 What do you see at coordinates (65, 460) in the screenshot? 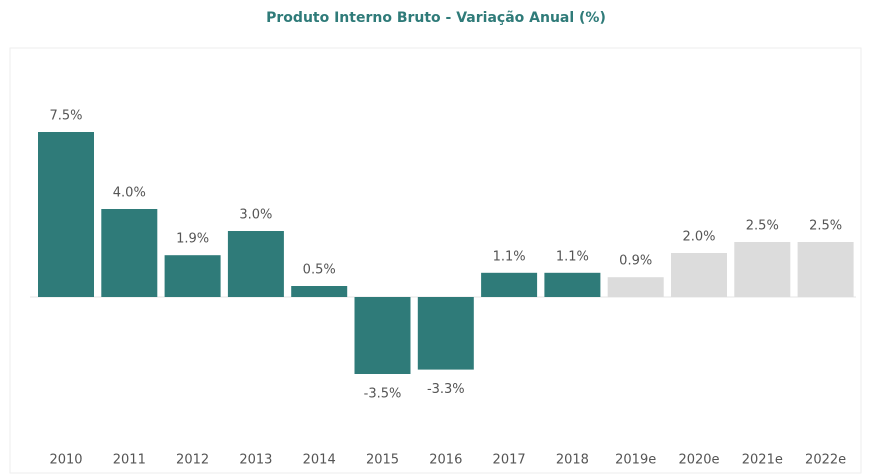
I see `x-tick-label: 2010` at bounding box center [65, 460].